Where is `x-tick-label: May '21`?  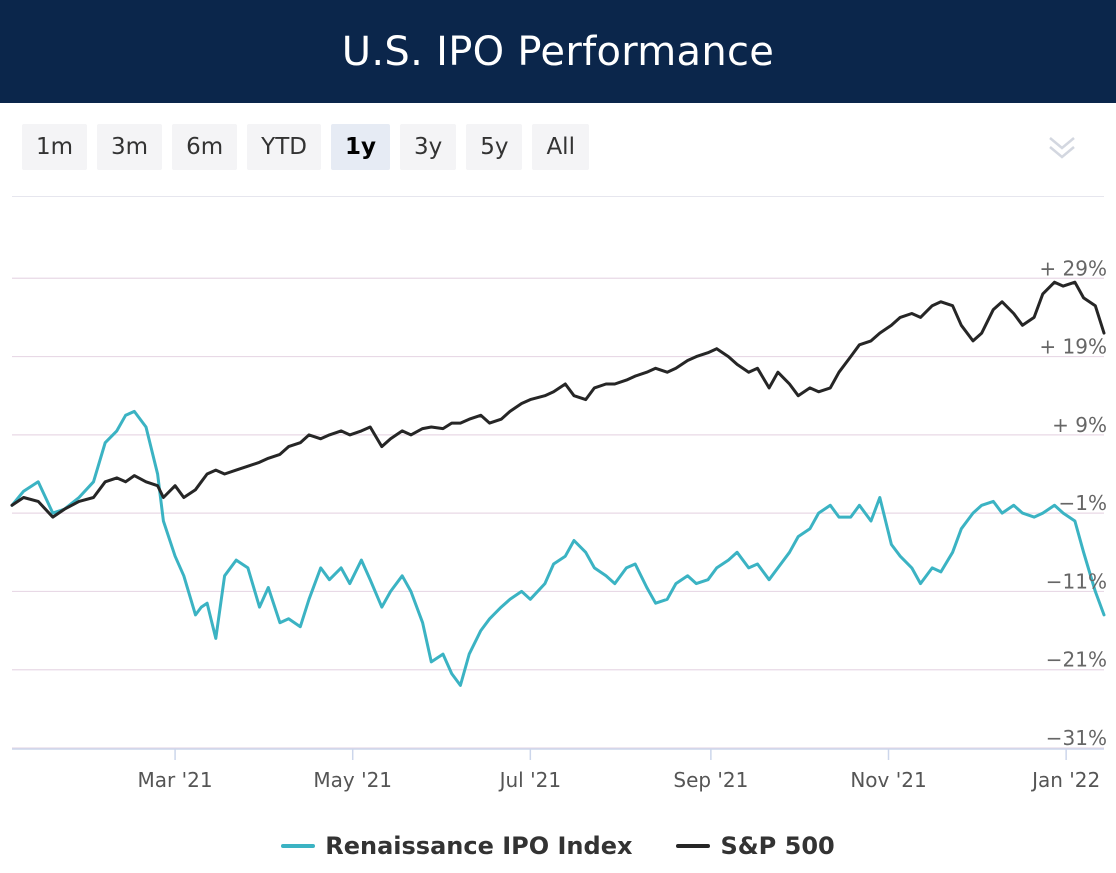
x-tick-label: May '21 is located at coordinates (352, 780).